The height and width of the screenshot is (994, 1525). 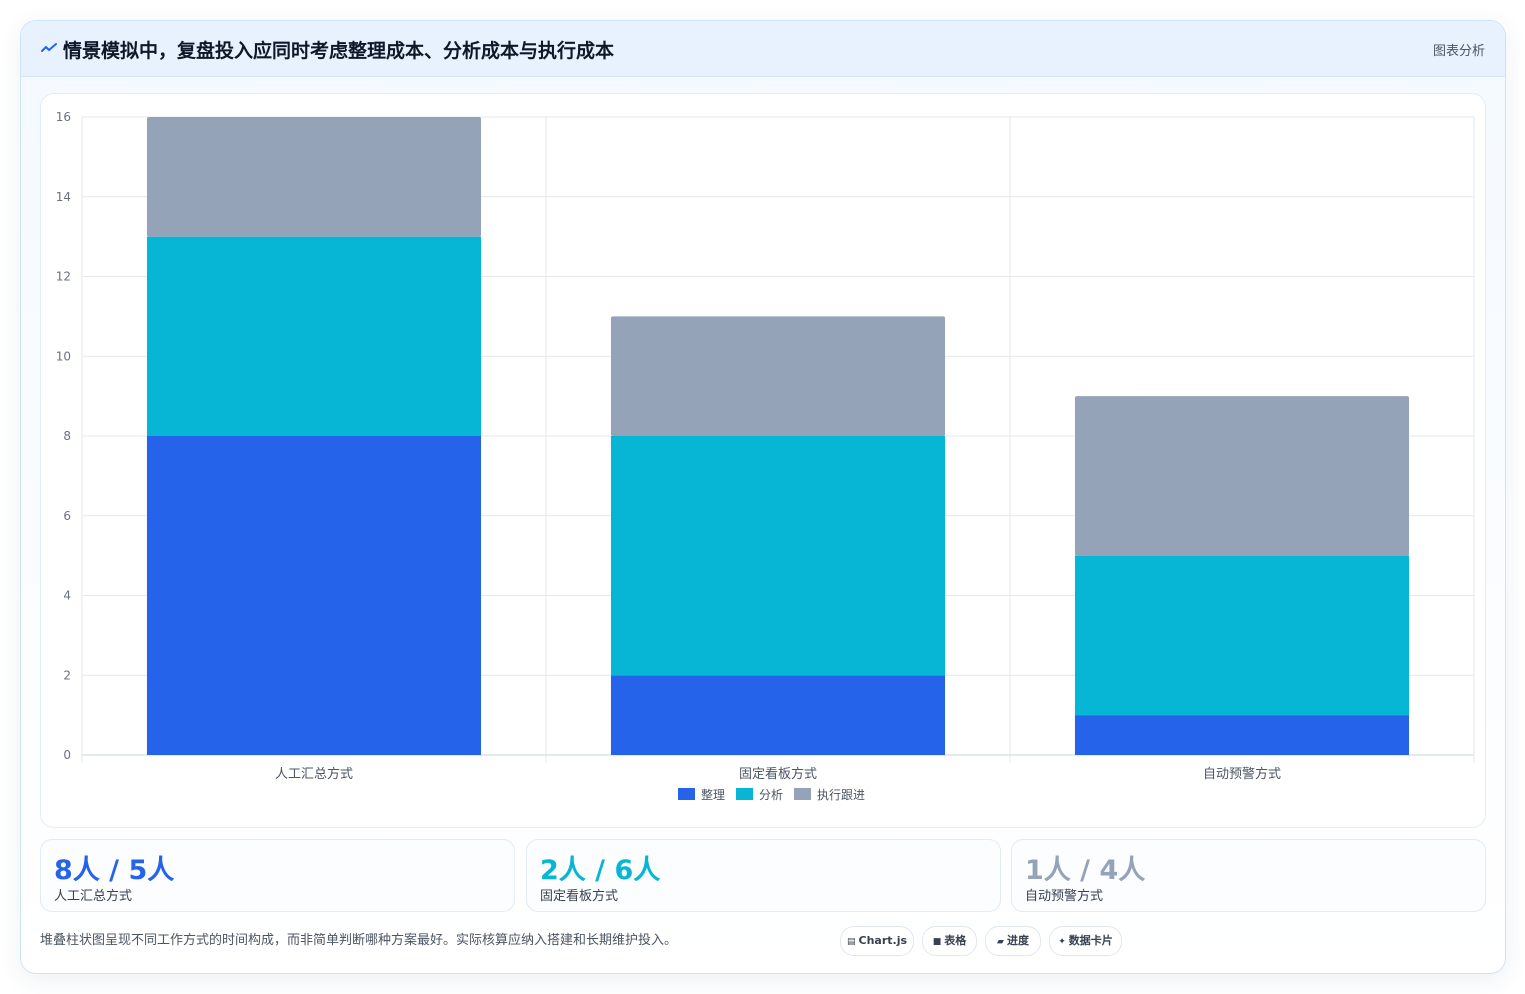 What do you see at coordinates (713, 794) in the screenshot?
I see `legend-label: 整理` at bounding box center [713, 794].